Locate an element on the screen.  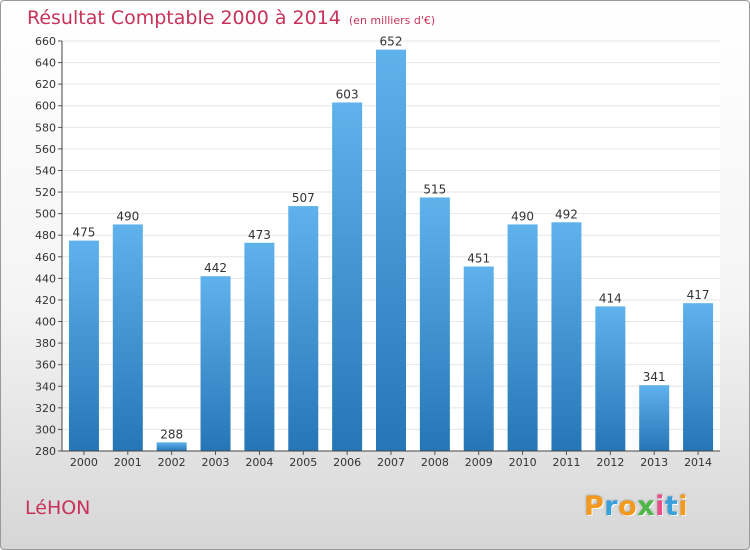
bar-value-label: 652 is located at coordinates (391, 42).